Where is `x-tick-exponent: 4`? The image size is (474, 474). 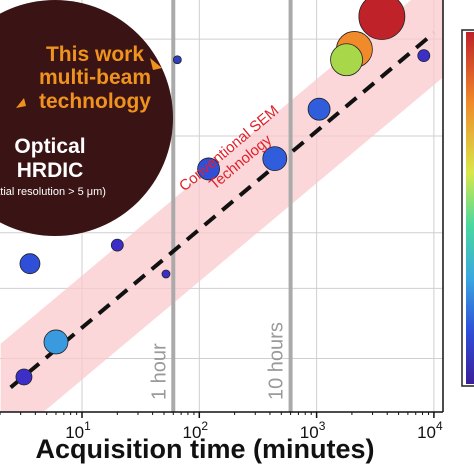
x-tick-exponent: 4 is located at coordinates (439, 426).